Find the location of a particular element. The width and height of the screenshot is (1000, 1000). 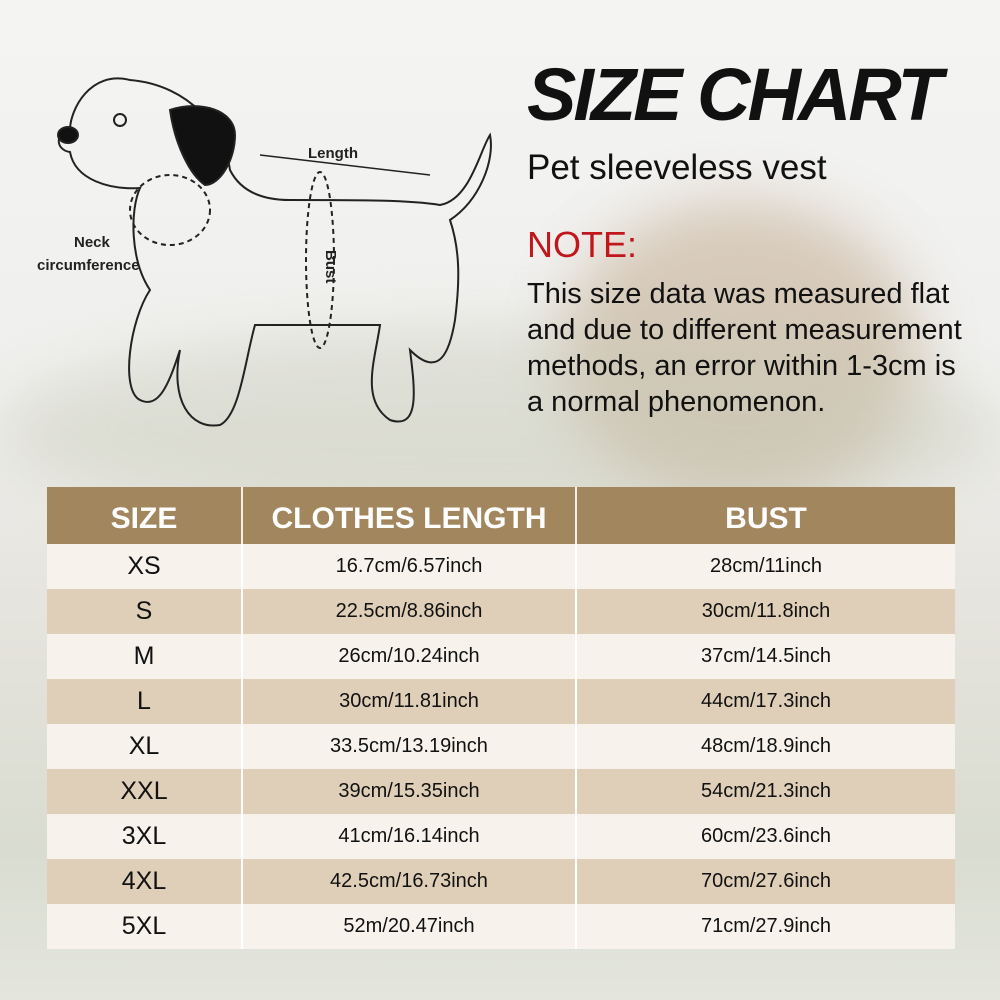

size-cell: S is located at coordinates (145, 611).